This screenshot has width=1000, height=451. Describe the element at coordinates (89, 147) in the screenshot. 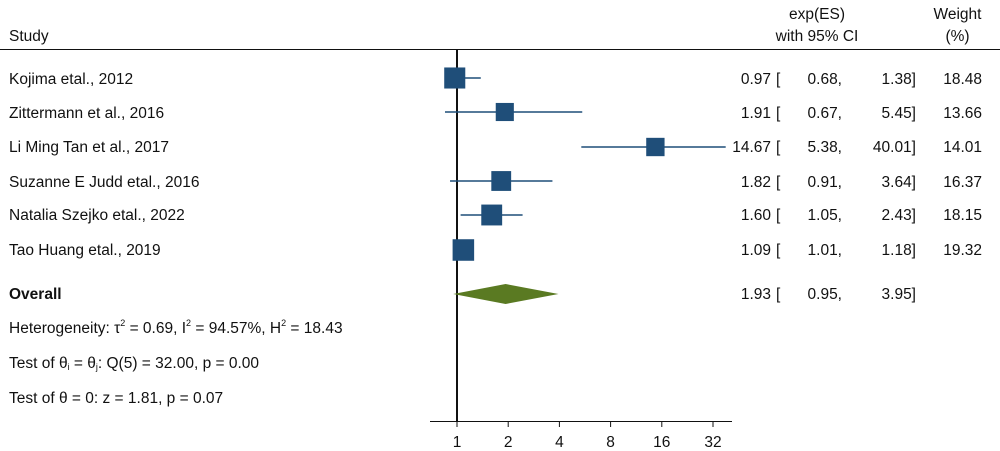

I see `study-label: Li Ming Tan et al., 2017` at that location.